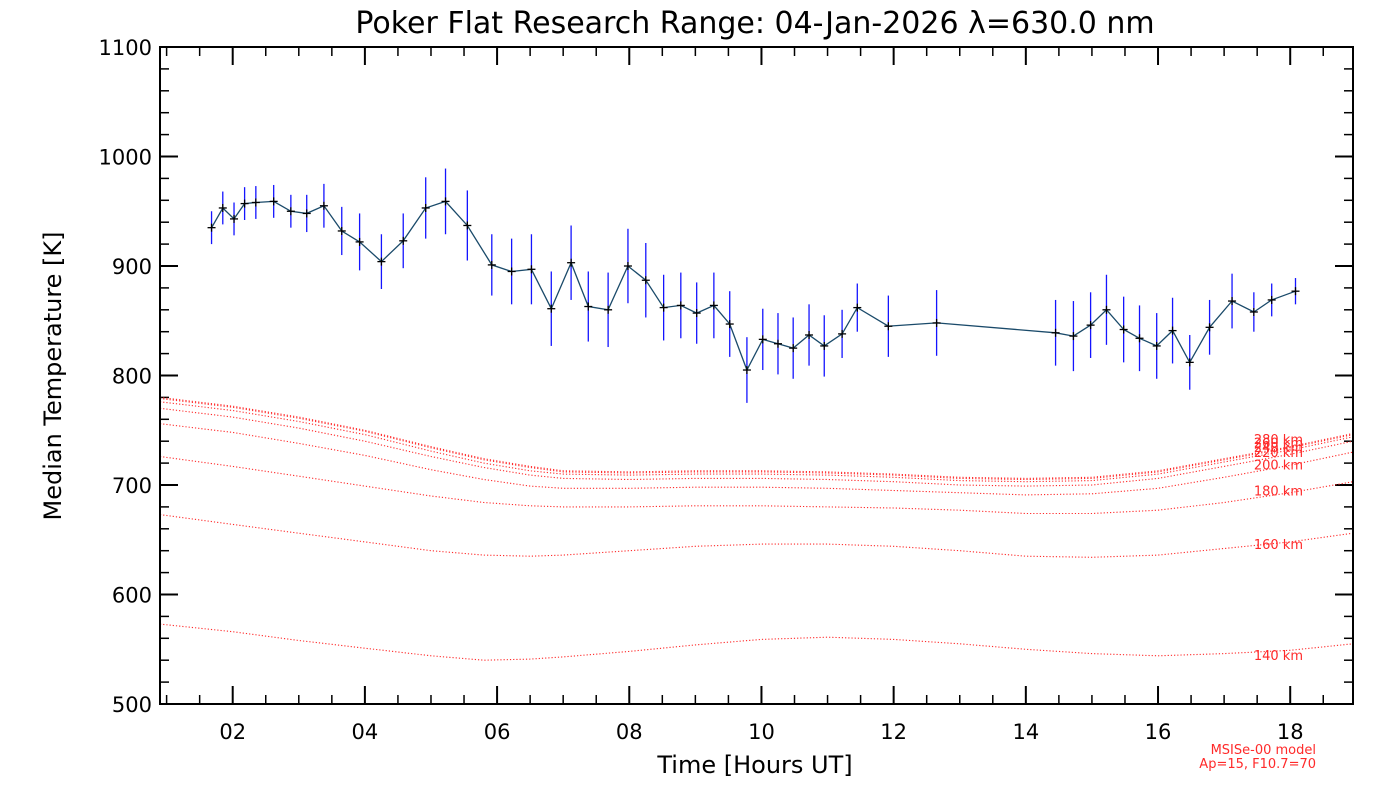 This screenshot has height=800, width=1400. I want to click on model-label-180-km: 180 km, so click(1278, 492).